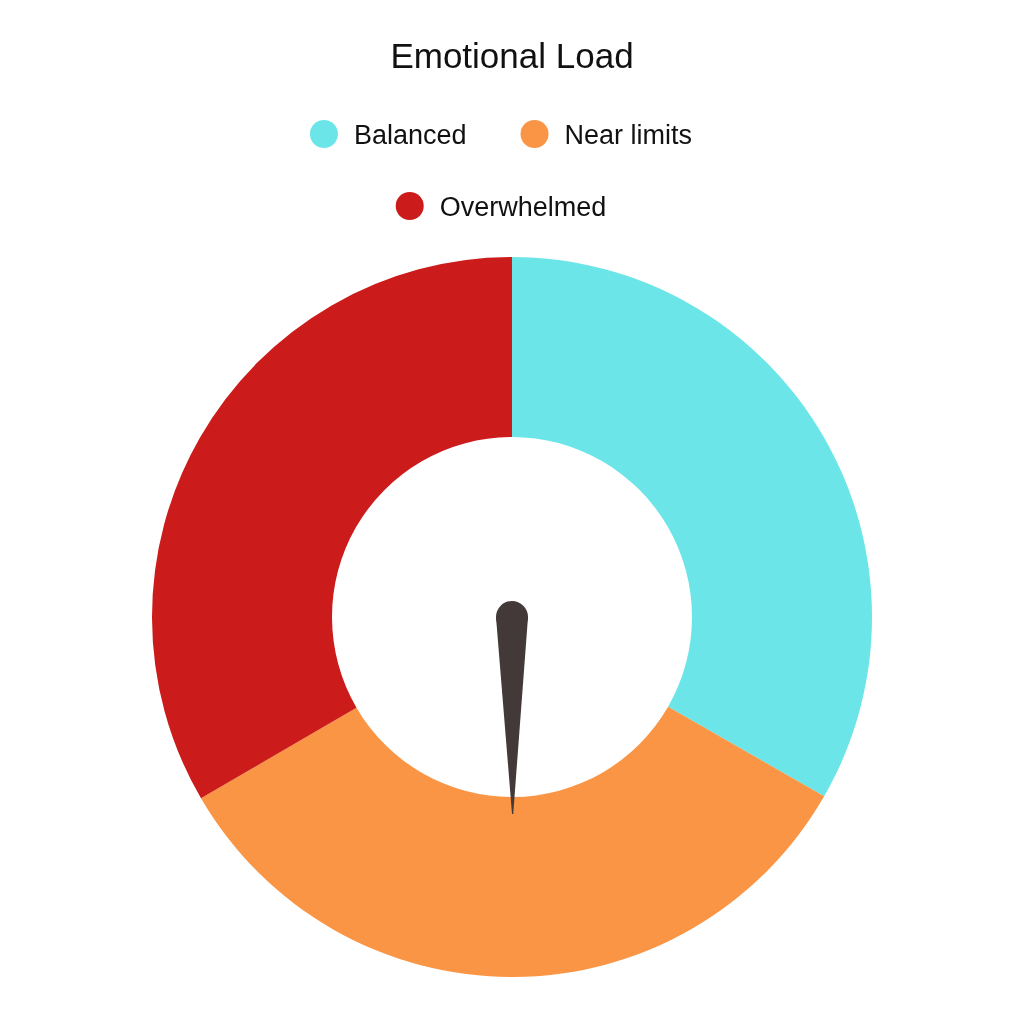  What do you see at coordinates (512, 55) in the screenshot?
I see `chart-title: Emotional Load` at bounding box center [512, 55].